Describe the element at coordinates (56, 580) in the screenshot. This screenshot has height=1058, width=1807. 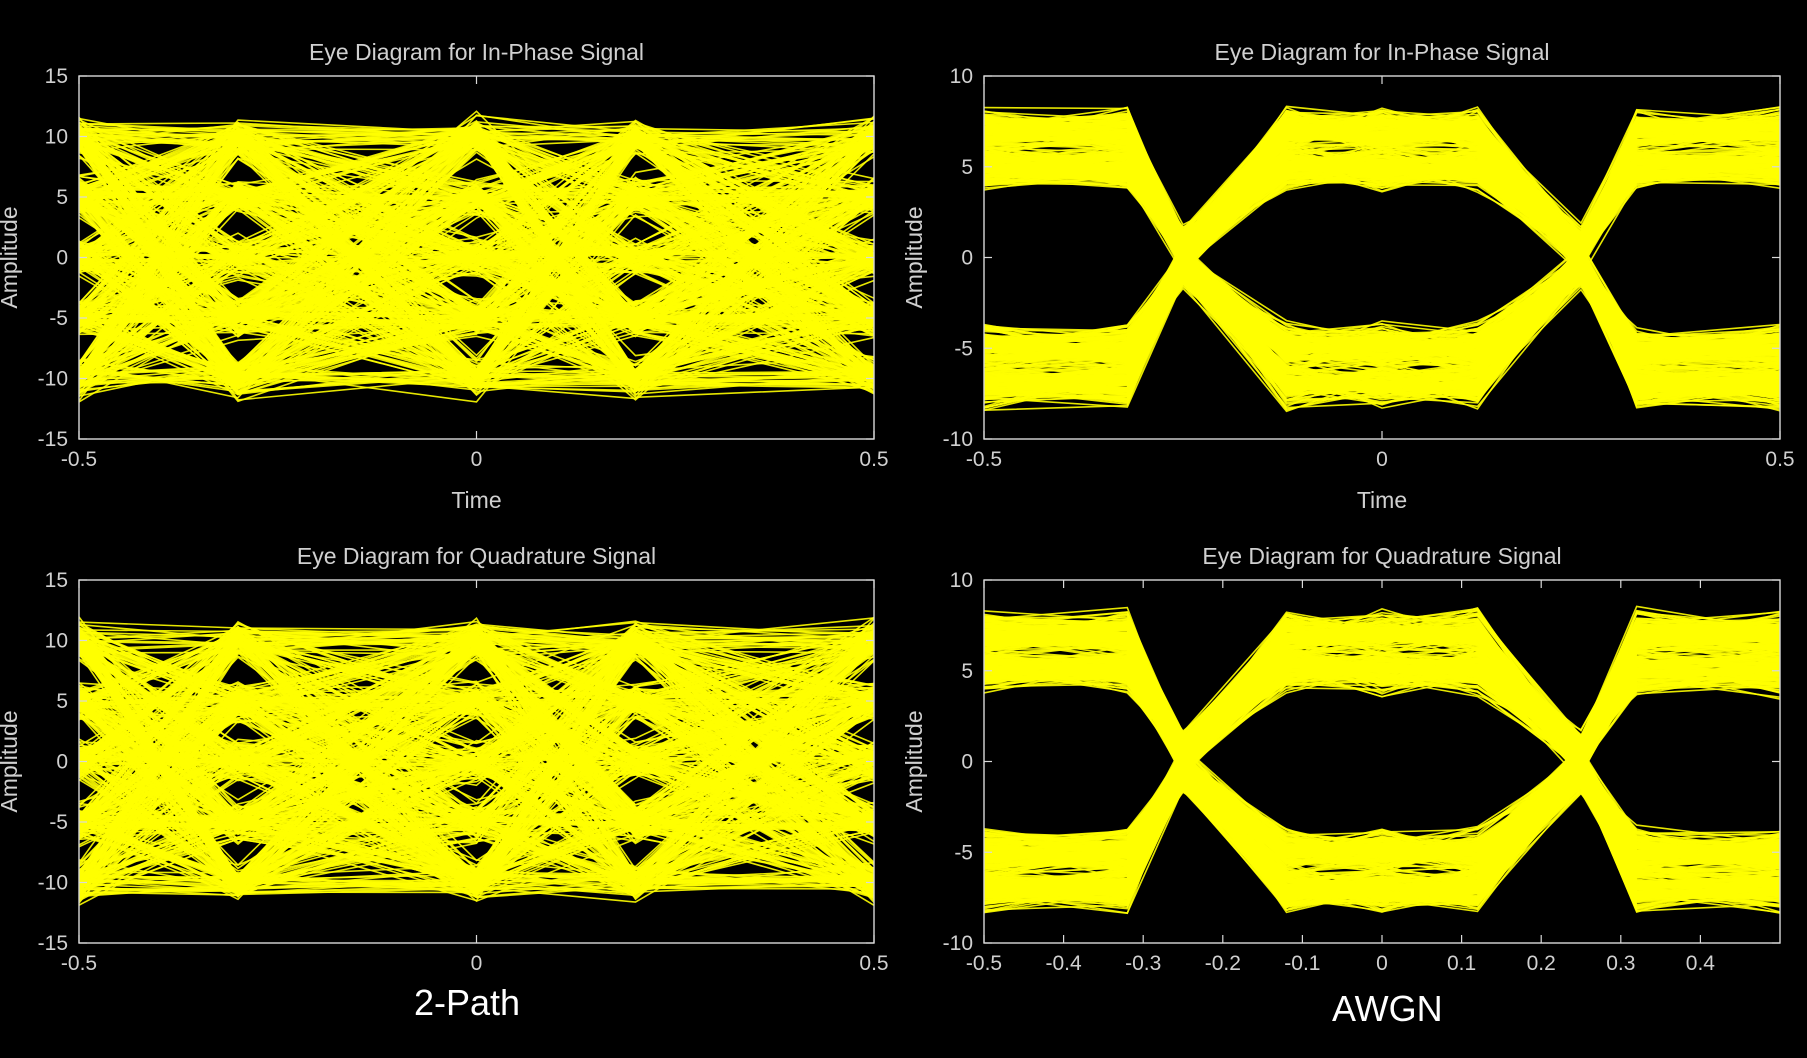
I see `y-tick-label: 15` at that location.